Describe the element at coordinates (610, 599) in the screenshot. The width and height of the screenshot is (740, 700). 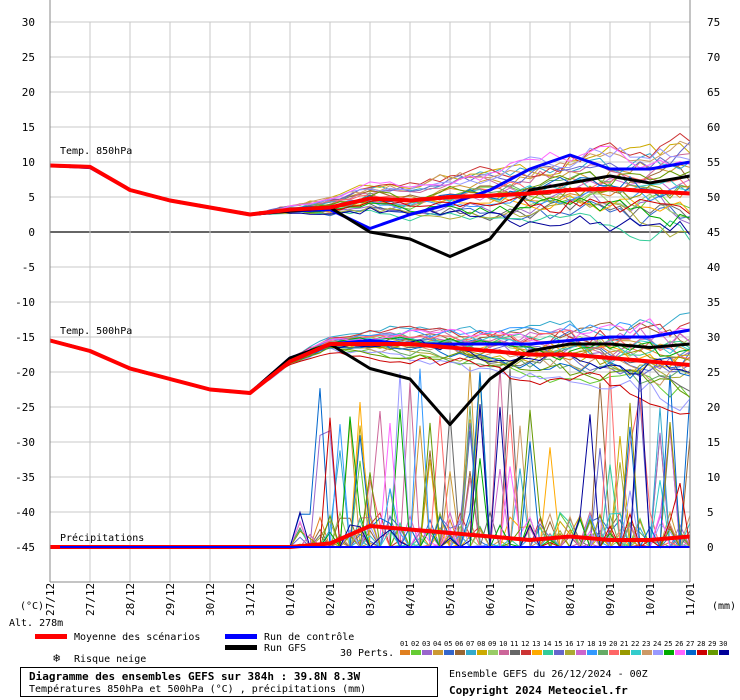
I see `date-tick-label: 09/01` at that location.